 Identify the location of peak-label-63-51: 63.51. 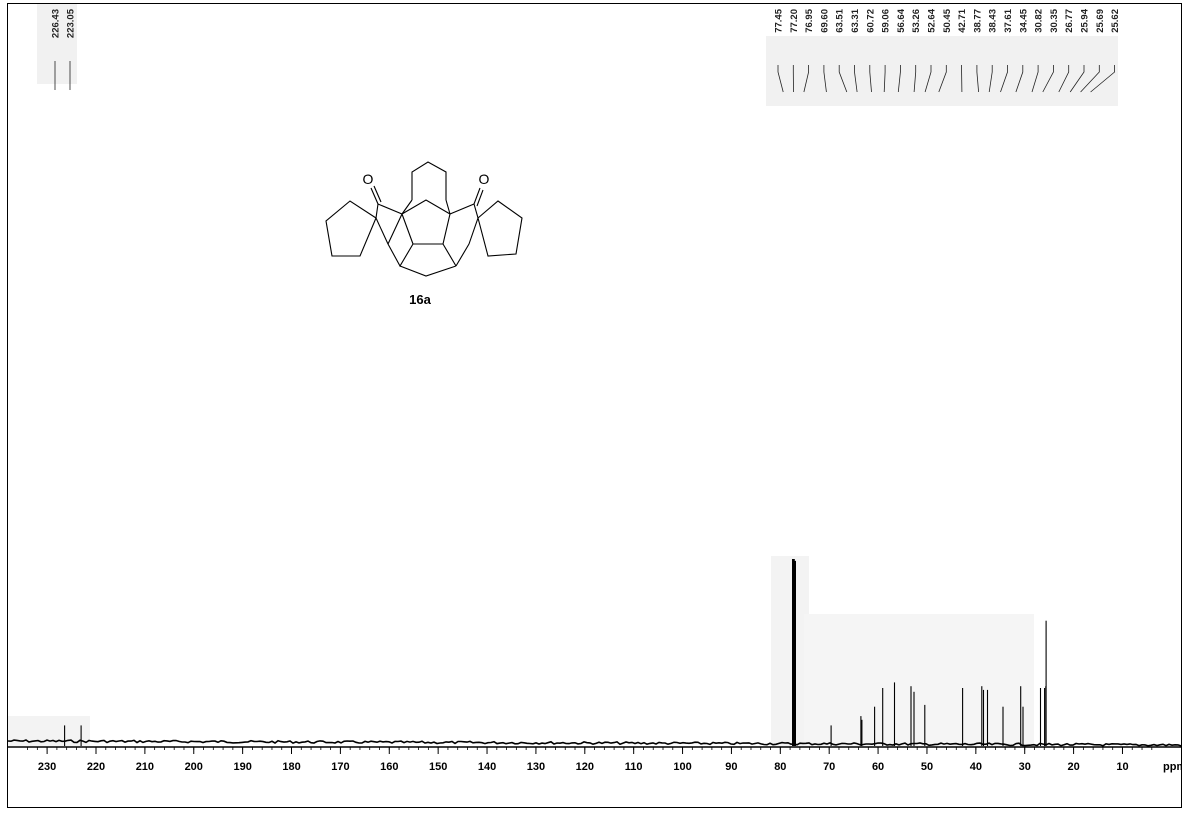
(840, 20).